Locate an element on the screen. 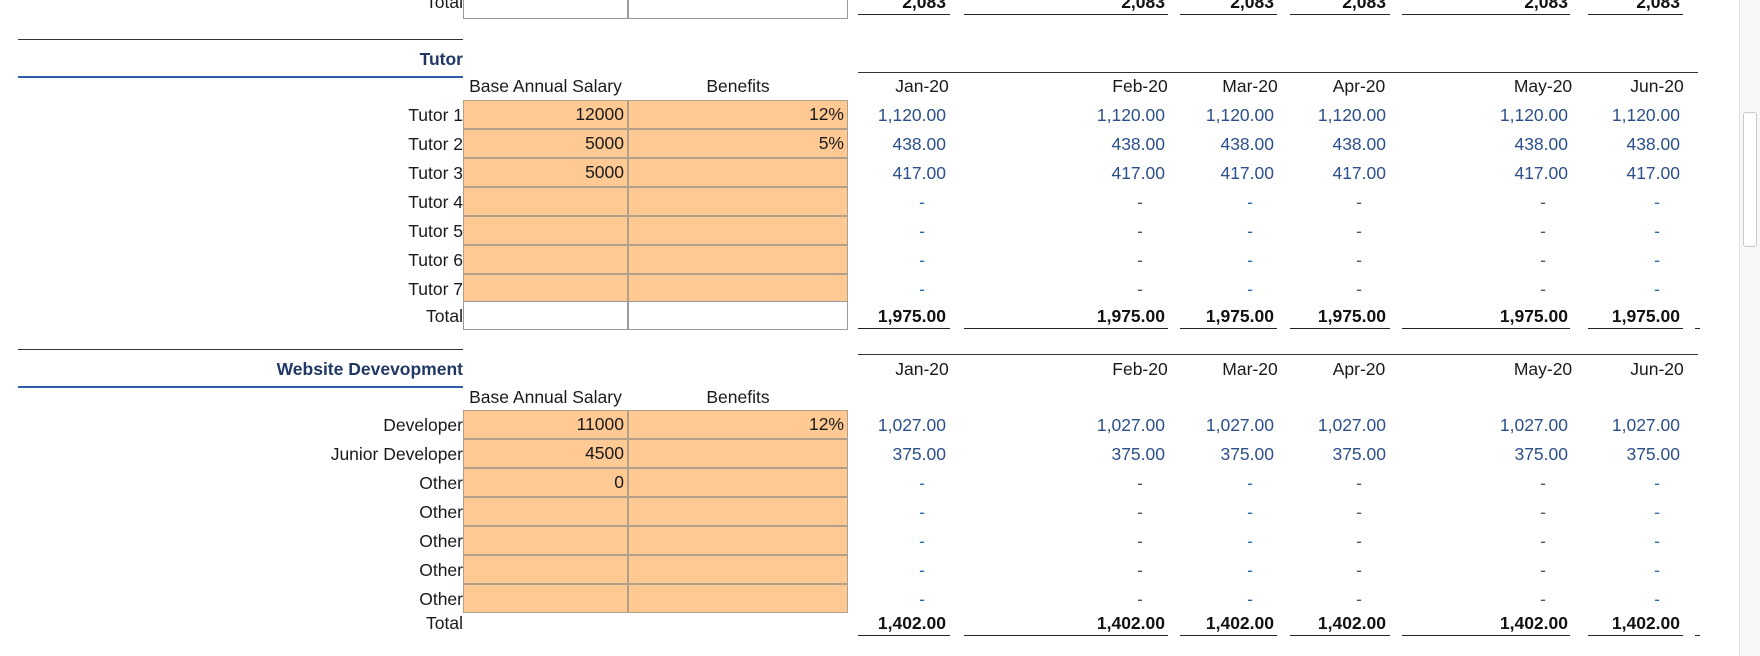 Image resolution: width=1760 pixels, height=656 pixels. row-label: Tutor 7 is located at coordinates (435, 289).